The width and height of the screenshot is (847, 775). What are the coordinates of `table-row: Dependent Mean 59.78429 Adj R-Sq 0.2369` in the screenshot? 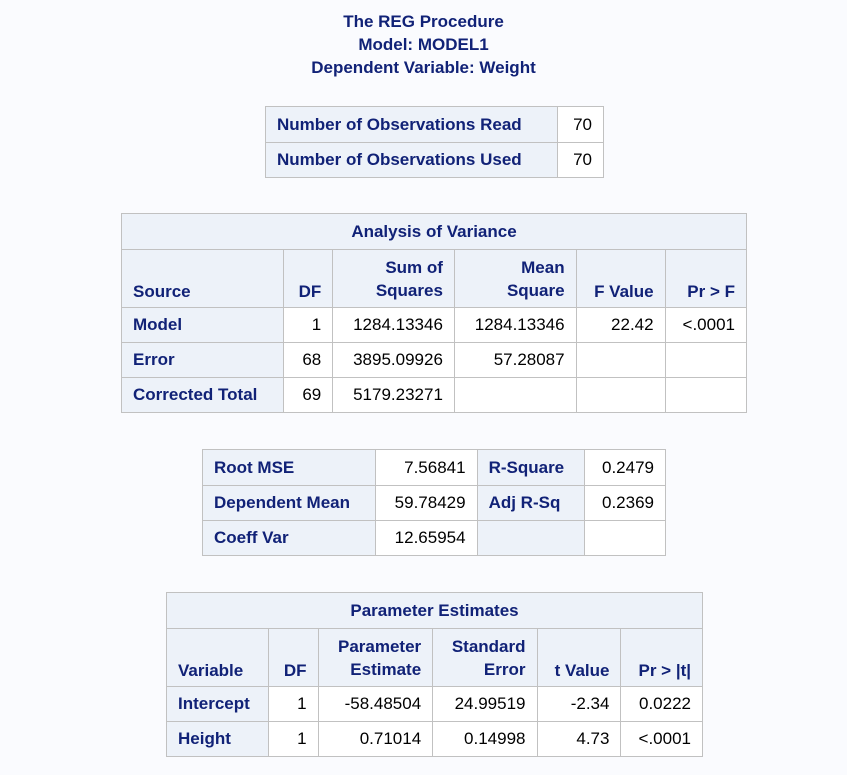 It's located at (434, 503).